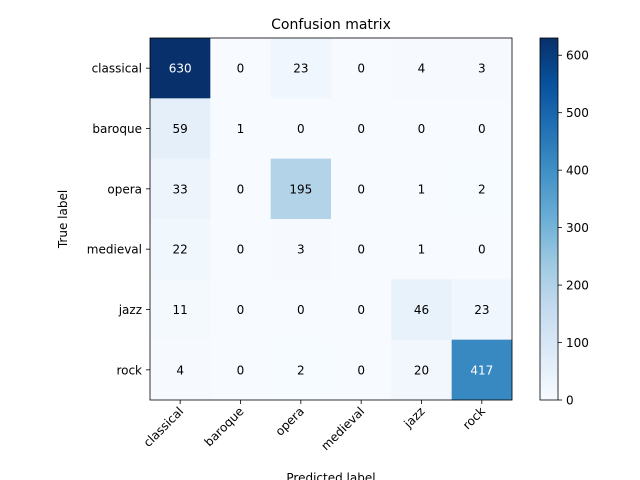 The width and height of the screenshot is (640, 480). I want to click on colorbar, so click(549, 219).